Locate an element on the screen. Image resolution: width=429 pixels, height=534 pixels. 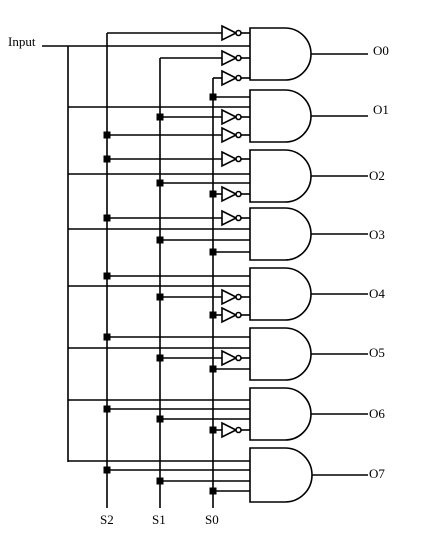
not-gate-3-S2-bubble is located at coordinates (238, 218).